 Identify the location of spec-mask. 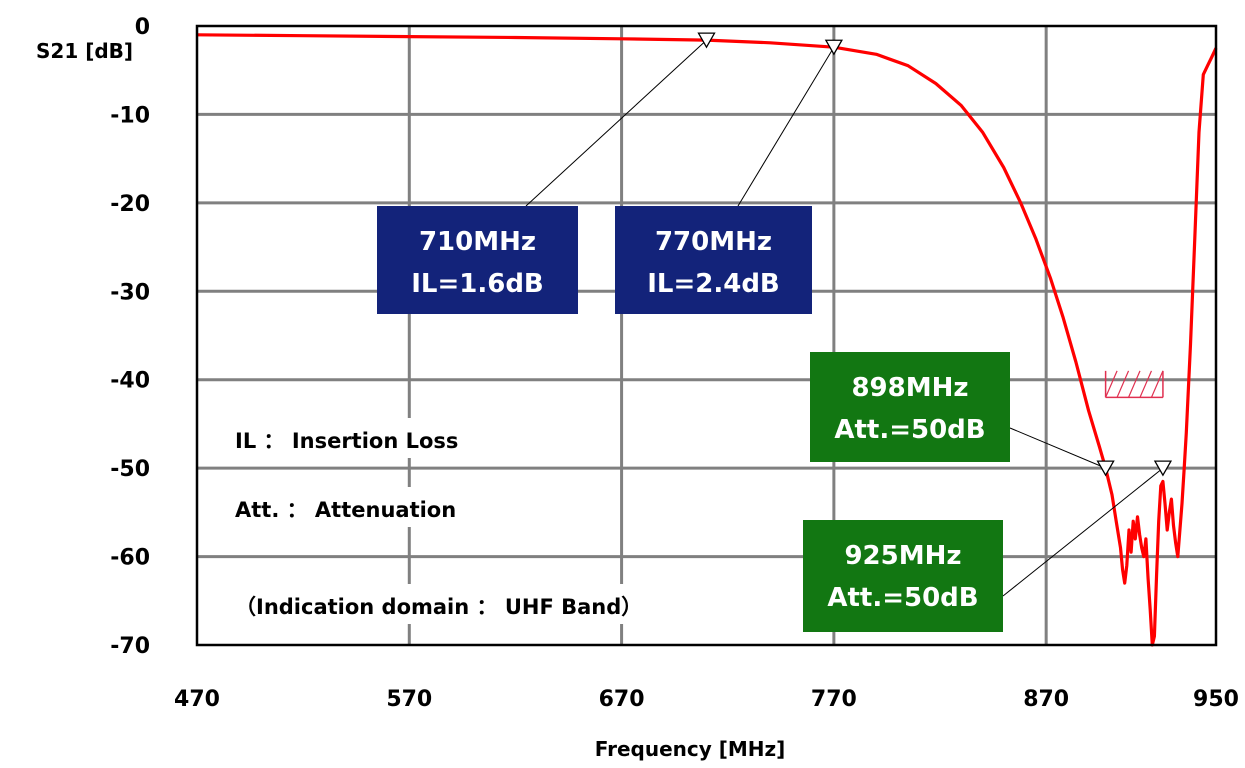
(1134, 384).